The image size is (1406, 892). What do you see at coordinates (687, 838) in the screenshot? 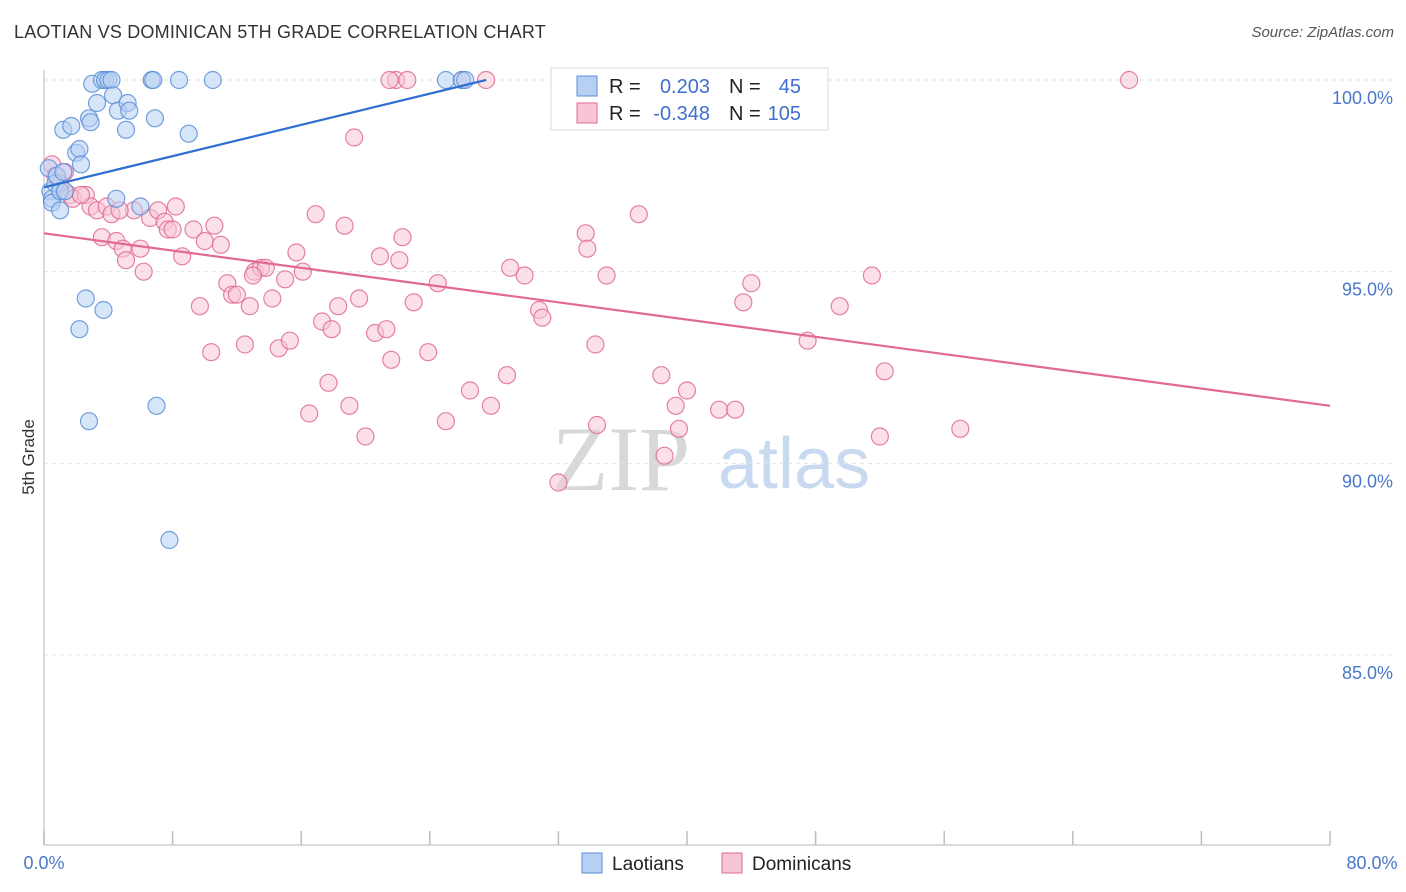
I see `x-axis-ticks` at bounding box center [687, 838].